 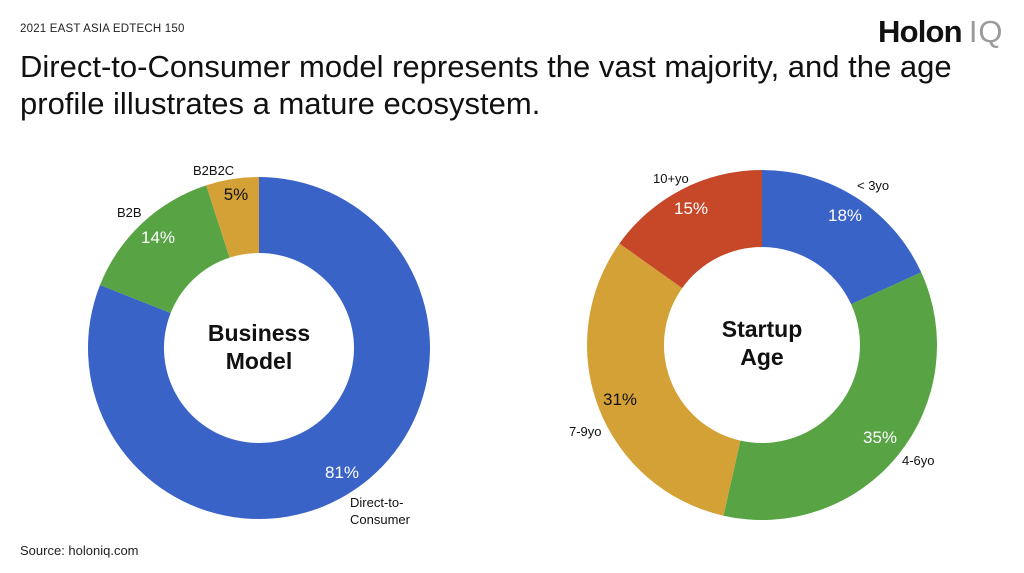 I want to click on donut-center-title: Business Model, so click(x=259, y=347).